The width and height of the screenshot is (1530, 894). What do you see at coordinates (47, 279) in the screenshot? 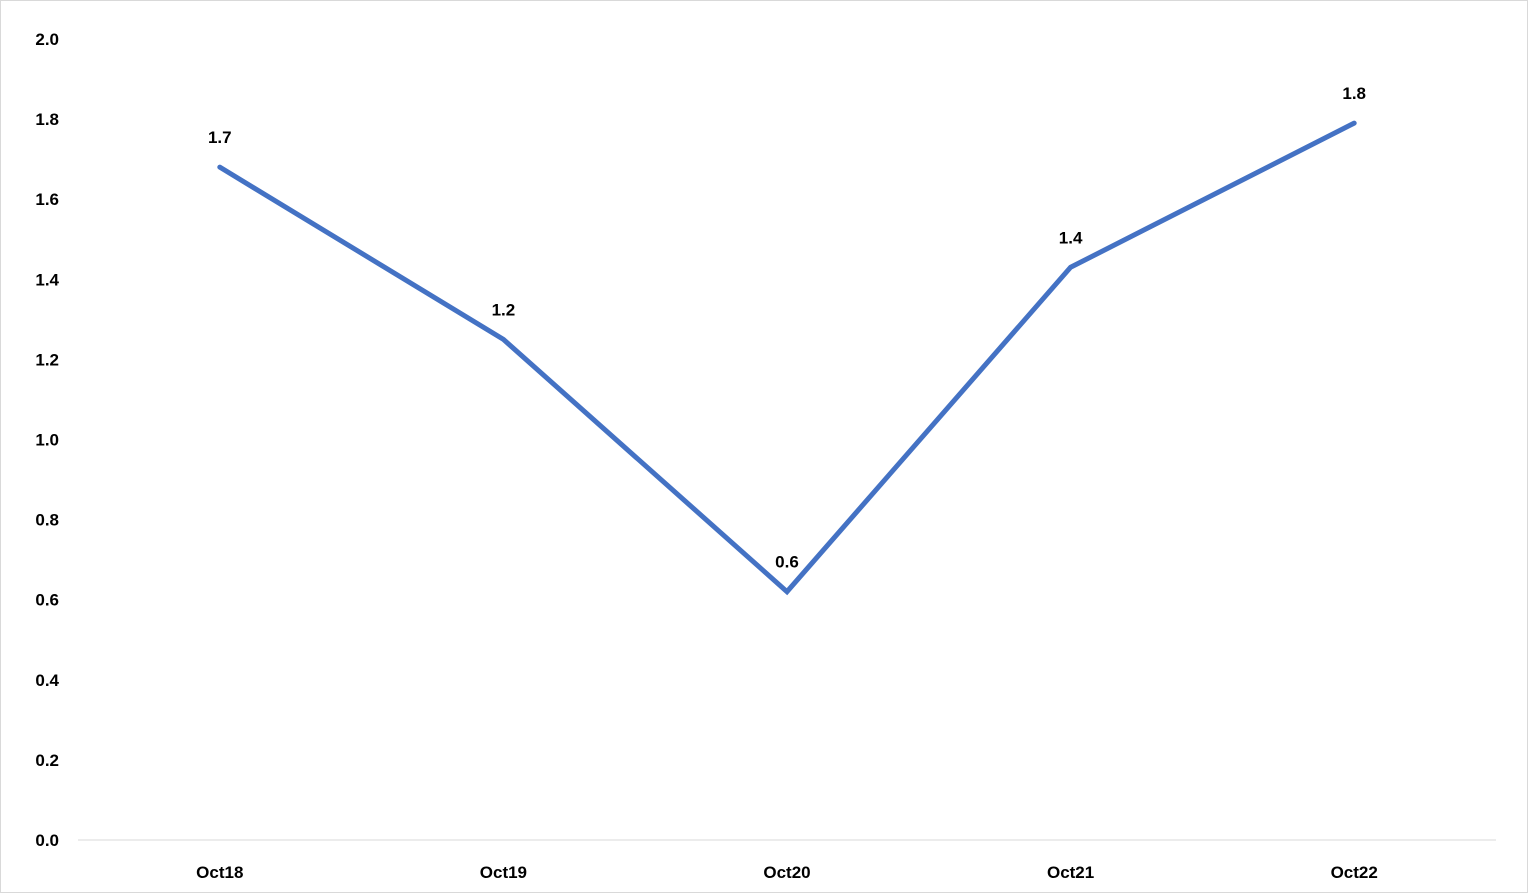
I see `y-tick-label: 1.4` at bounding box center [47, 279].